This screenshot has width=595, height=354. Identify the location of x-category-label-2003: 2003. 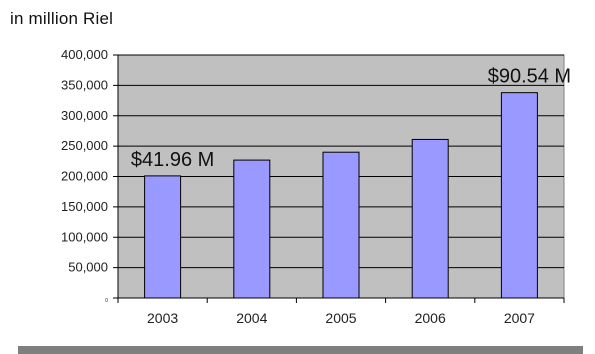
(162, 318).